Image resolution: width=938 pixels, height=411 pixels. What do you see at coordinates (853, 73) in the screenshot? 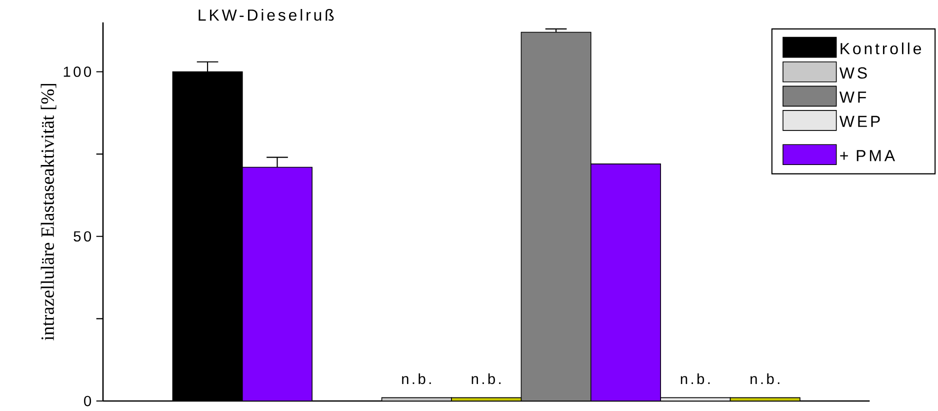
I see `legend-label: WS` at bounding box center [853, 73].